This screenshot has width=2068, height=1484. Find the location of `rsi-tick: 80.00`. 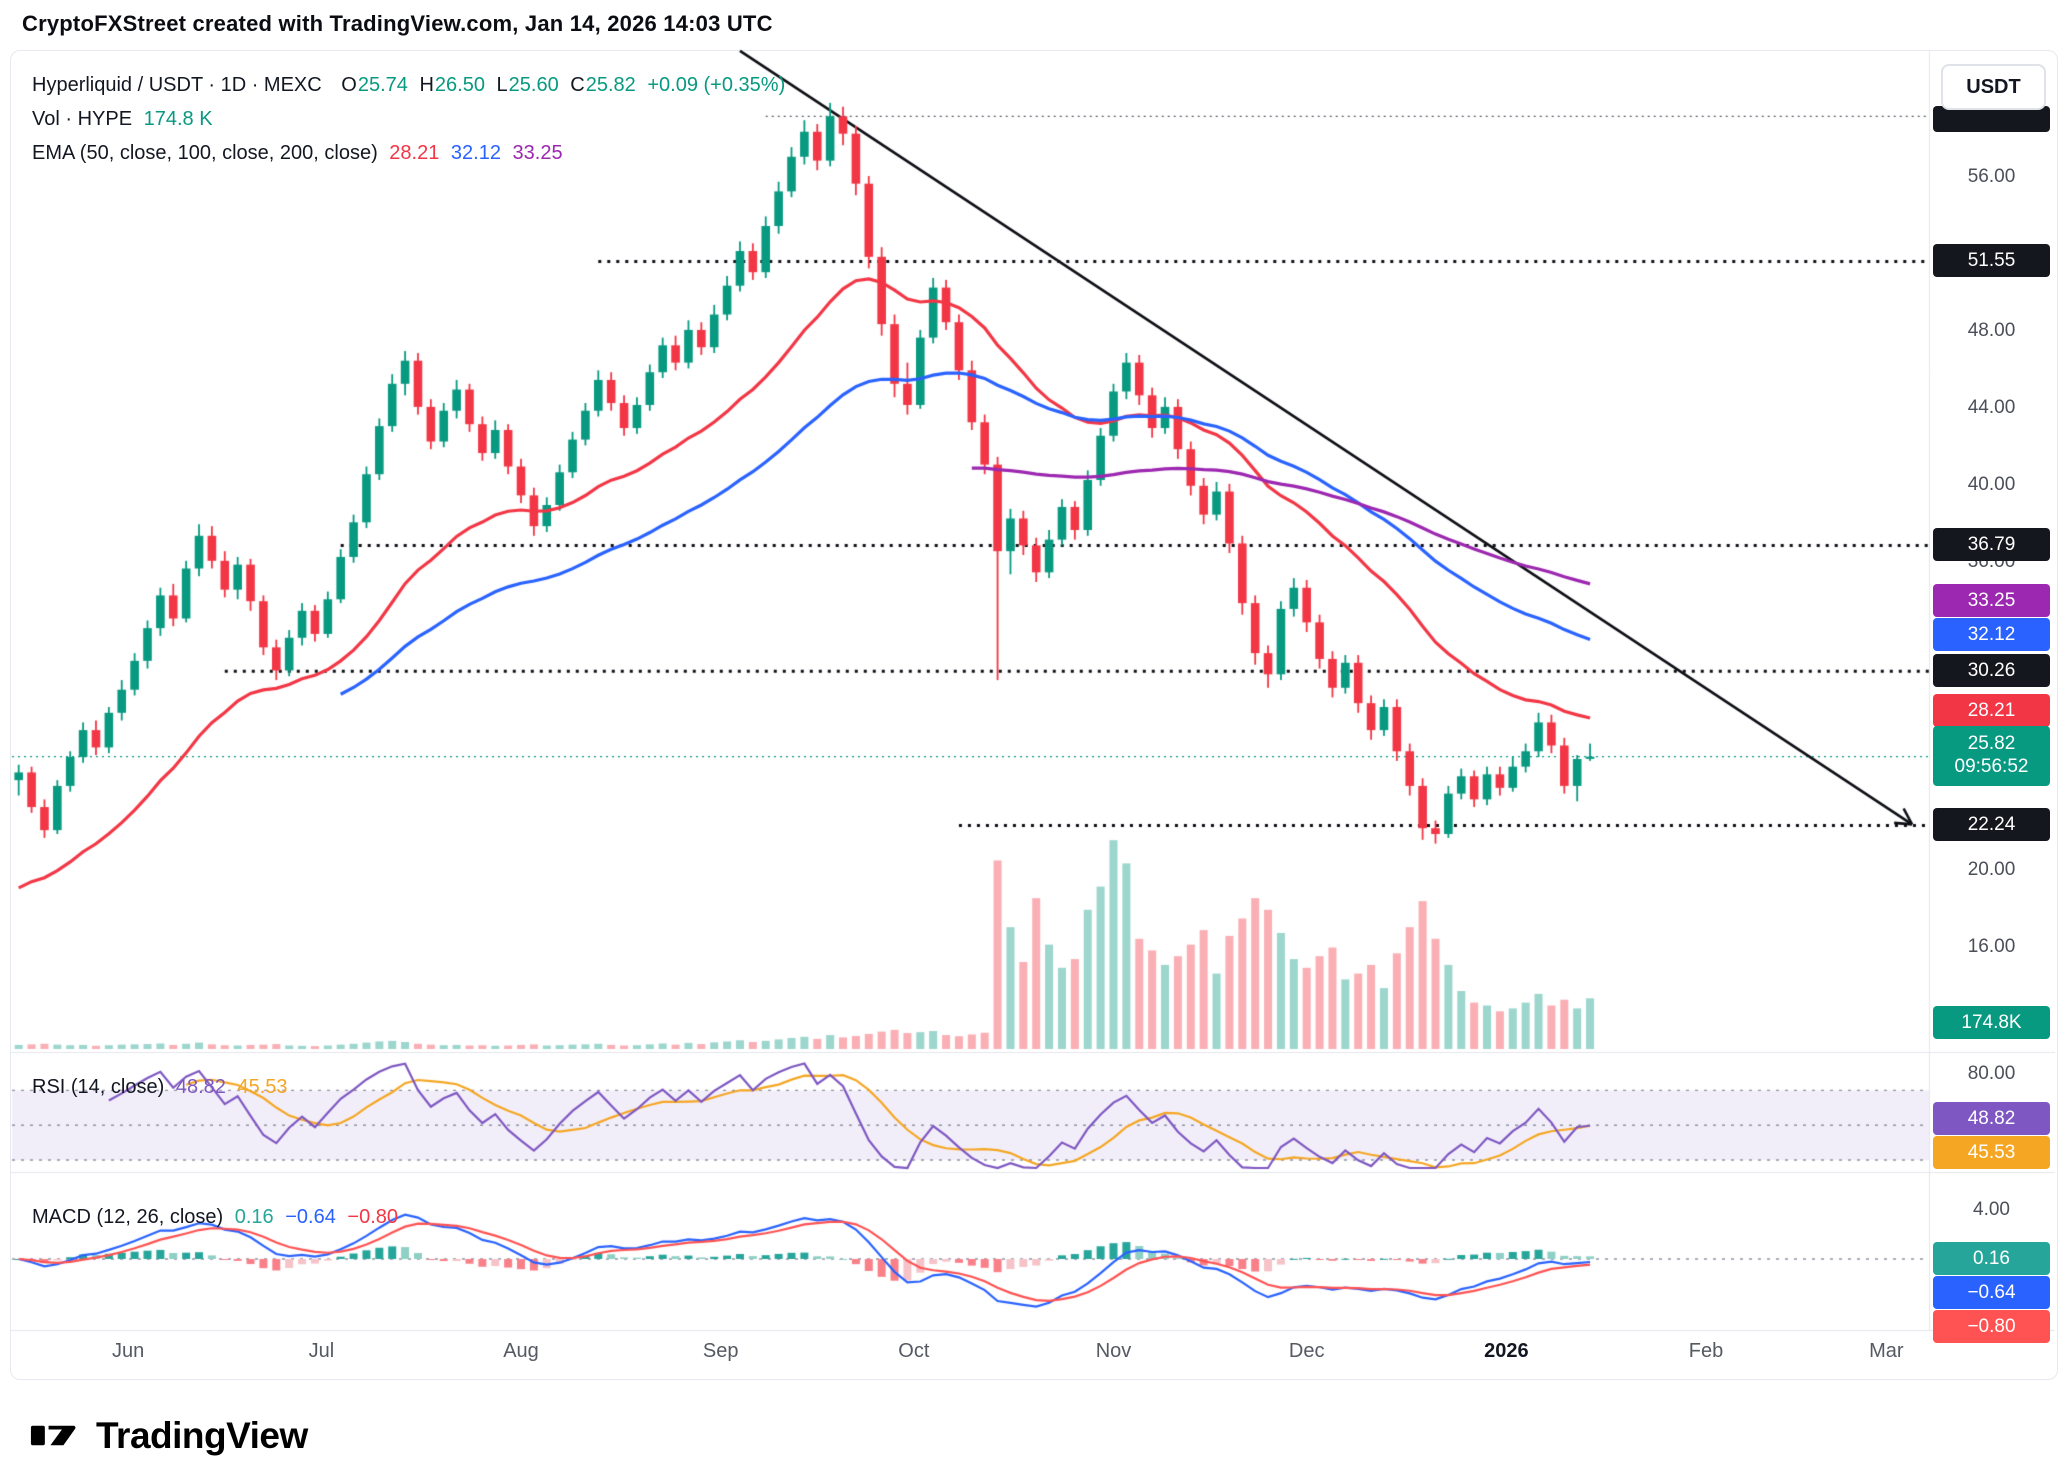

rsi-tick: 80.00 is located at coordinates (1991, 1073).